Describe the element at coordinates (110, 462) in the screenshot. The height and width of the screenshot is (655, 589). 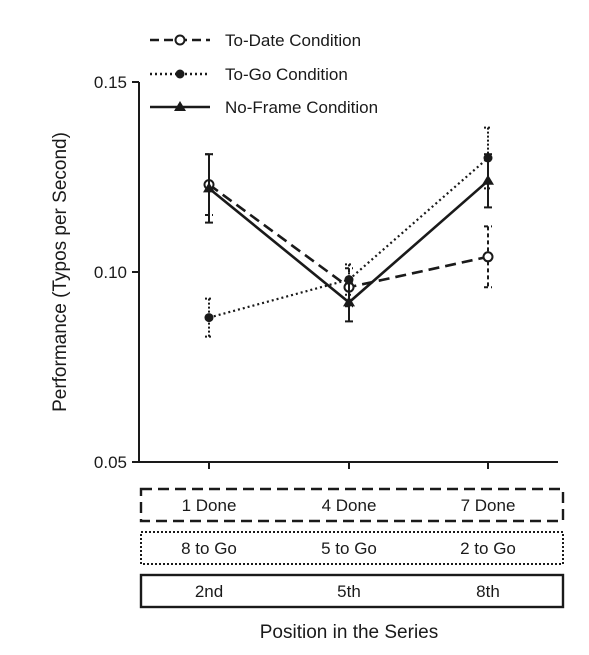
I see `y-tick-label: 0.05` at that location.